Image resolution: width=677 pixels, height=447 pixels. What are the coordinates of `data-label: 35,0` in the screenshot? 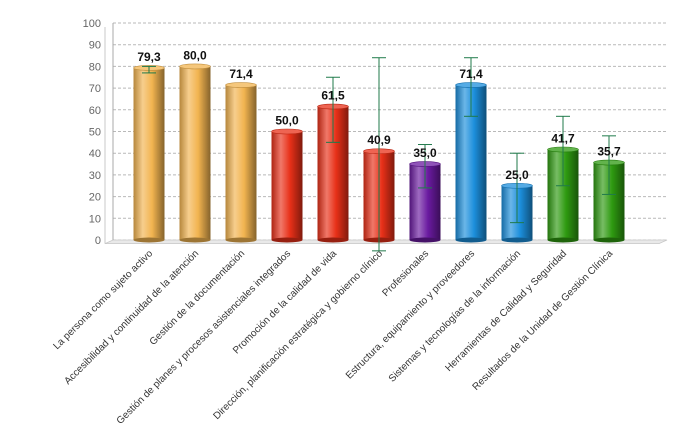 It's located at (425, 153).